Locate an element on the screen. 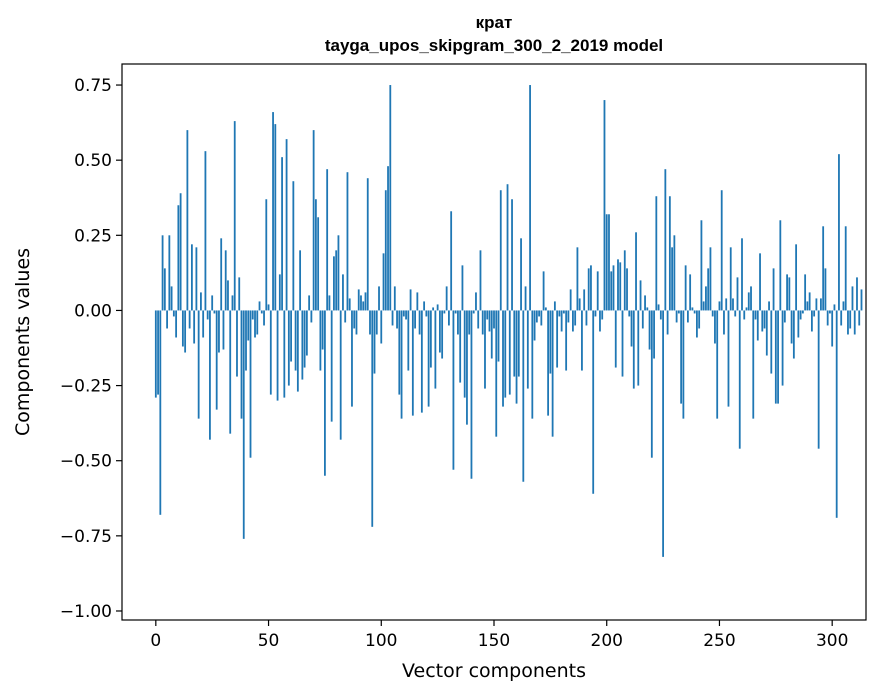  y-axis-label: Components values is located at coordinates (23, 342).